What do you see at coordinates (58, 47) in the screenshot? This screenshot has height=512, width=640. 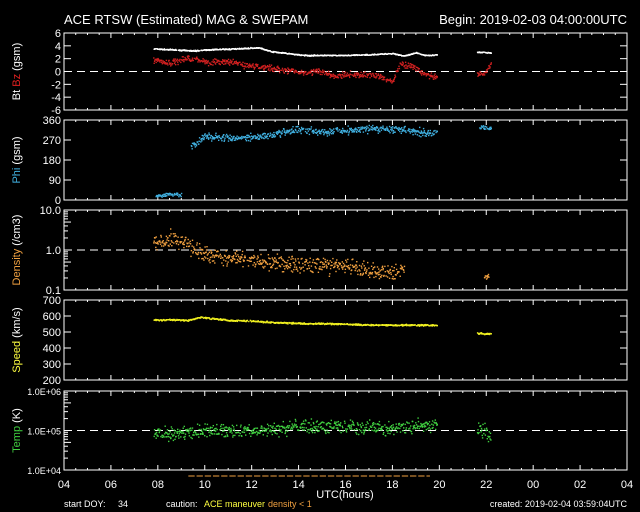 I see `y-tick-label: 4` at bounding box center [58, 47].